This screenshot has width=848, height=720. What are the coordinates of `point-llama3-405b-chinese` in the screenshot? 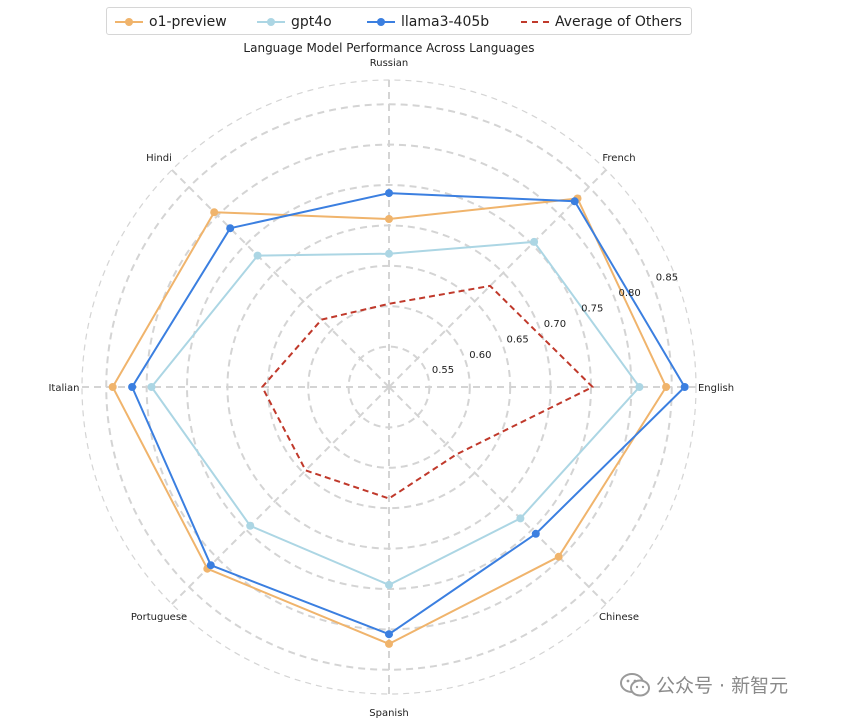 It's located at (535, 533).